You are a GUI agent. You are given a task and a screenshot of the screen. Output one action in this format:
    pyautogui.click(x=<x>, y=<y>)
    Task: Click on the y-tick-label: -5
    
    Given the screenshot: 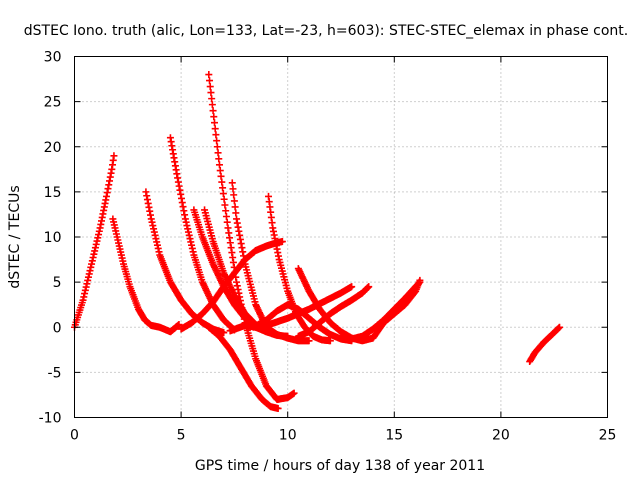 What is the action you would take?
    pyautogui.click(x=55, y=373)
    